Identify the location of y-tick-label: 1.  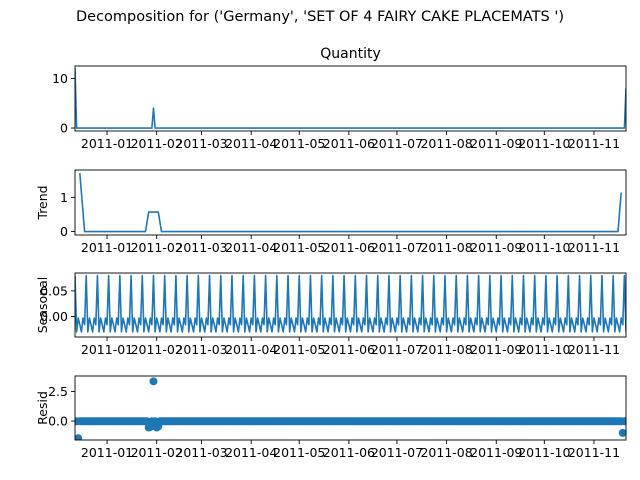
(64, 197).